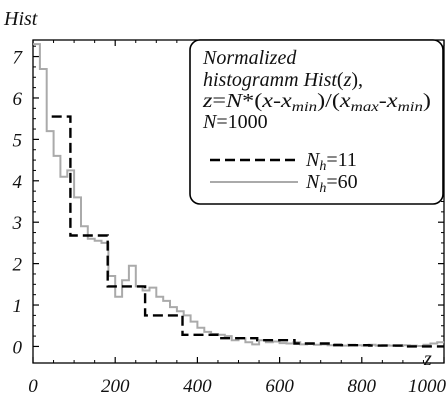  I want to click on y-tick-label: 6, so click(18, 99).